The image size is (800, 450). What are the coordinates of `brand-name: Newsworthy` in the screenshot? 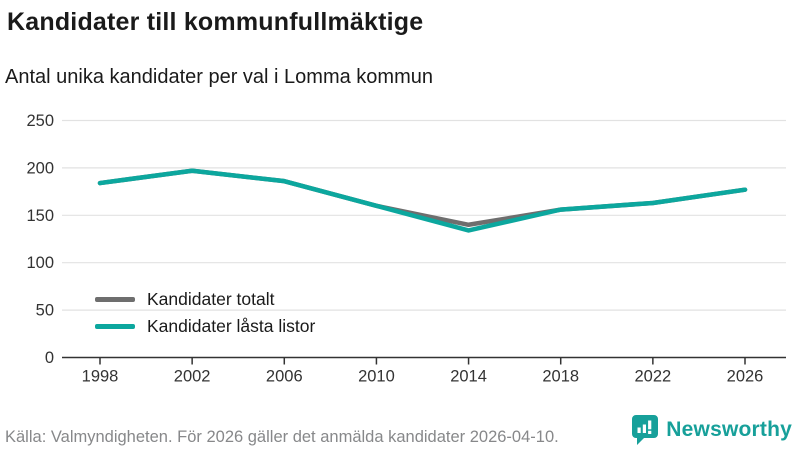 It's located at (729, 429).